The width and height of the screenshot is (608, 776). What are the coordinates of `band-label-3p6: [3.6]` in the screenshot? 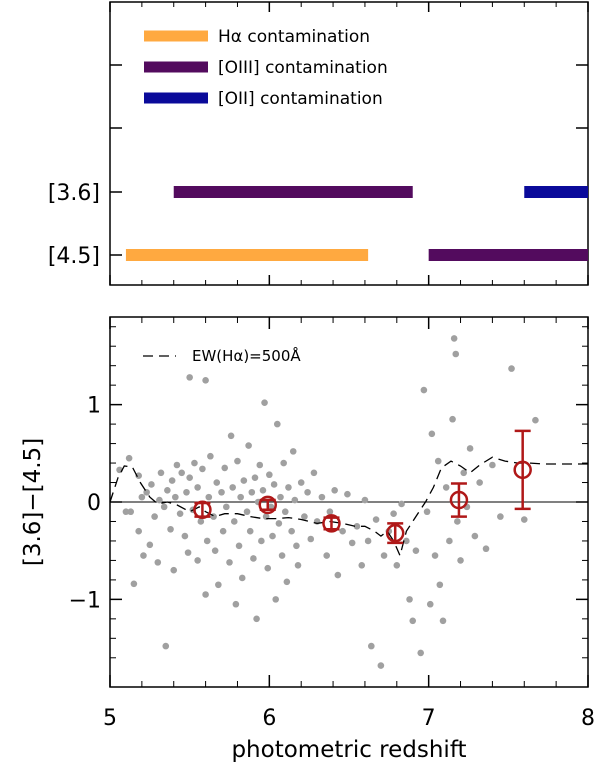 It's located at (74, 193).